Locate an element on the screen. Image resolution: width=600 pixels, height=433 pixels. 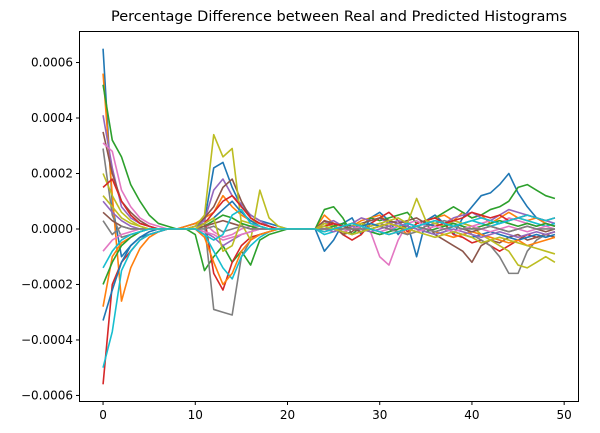
y-tick-label: 0.0002 is located at coordinates (52, 173).